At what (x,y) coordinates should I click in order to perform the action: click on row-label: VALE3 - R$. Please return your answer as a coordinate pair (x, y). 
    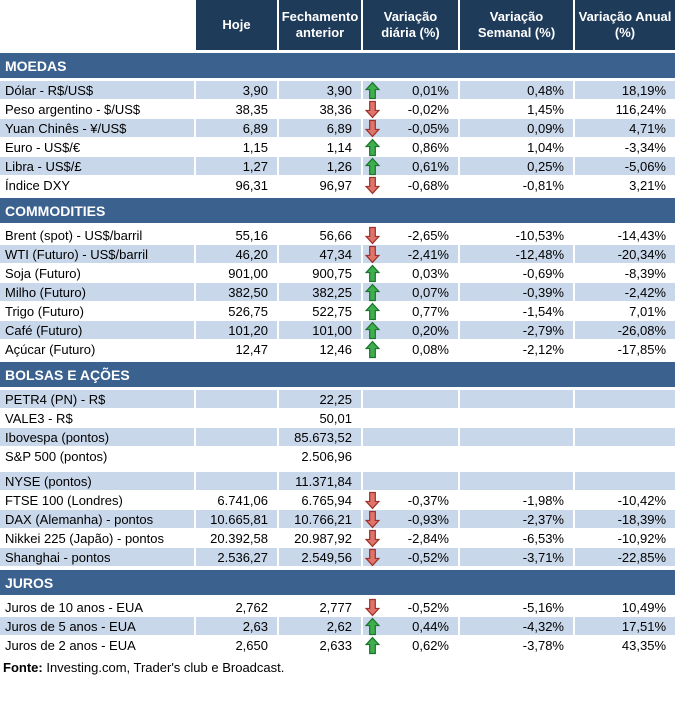
    Looking at the image, I should click on (39, 418).